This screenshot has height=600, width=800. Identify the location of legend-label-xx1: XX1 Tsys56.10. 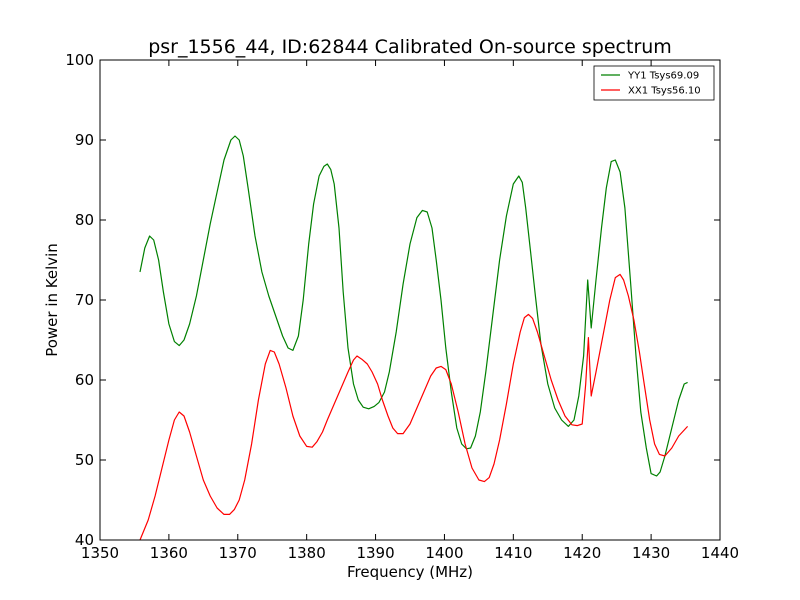
(664, 91).